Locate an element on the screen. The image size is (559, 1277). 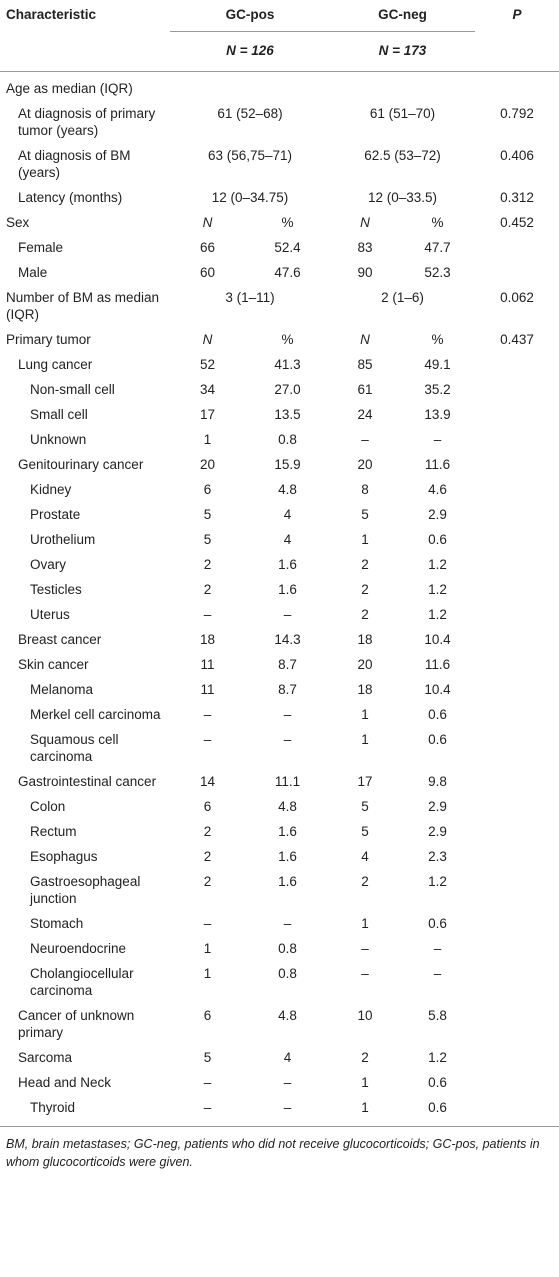
table-row: Testicles 2 1.6 2 1.2 is located at coordinates (279, 589).